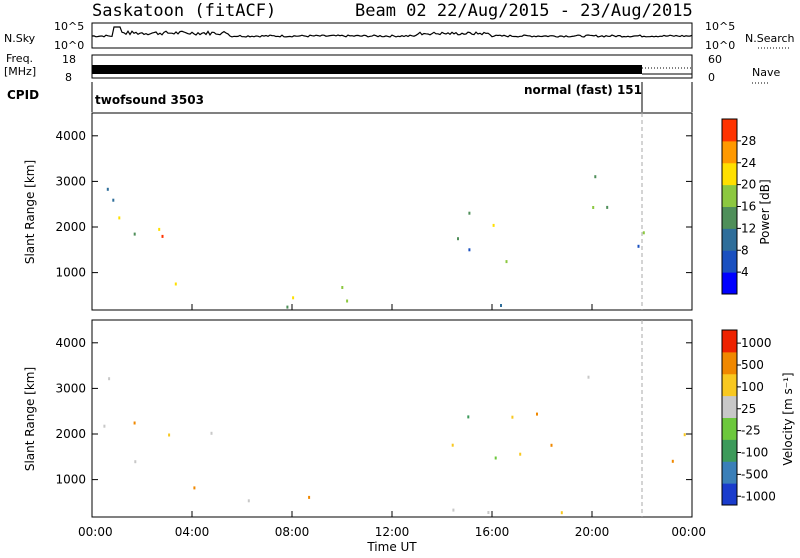  What do you see at coordinates (69, 59) in the screenshot?
I see `freq-tick-high: 18` at bounding box center [69, 59].